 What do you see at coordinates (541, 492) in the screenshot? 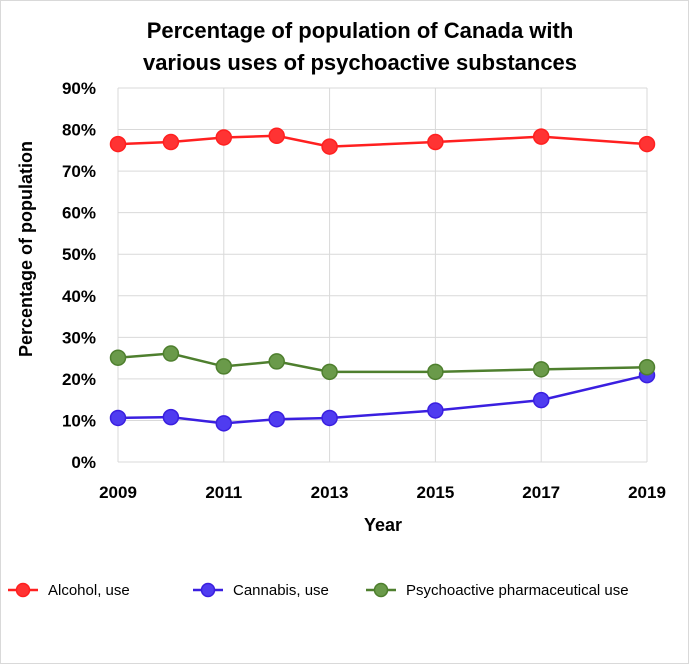
I see `x-tick-label: 2017` at bounding box center [541, 492].